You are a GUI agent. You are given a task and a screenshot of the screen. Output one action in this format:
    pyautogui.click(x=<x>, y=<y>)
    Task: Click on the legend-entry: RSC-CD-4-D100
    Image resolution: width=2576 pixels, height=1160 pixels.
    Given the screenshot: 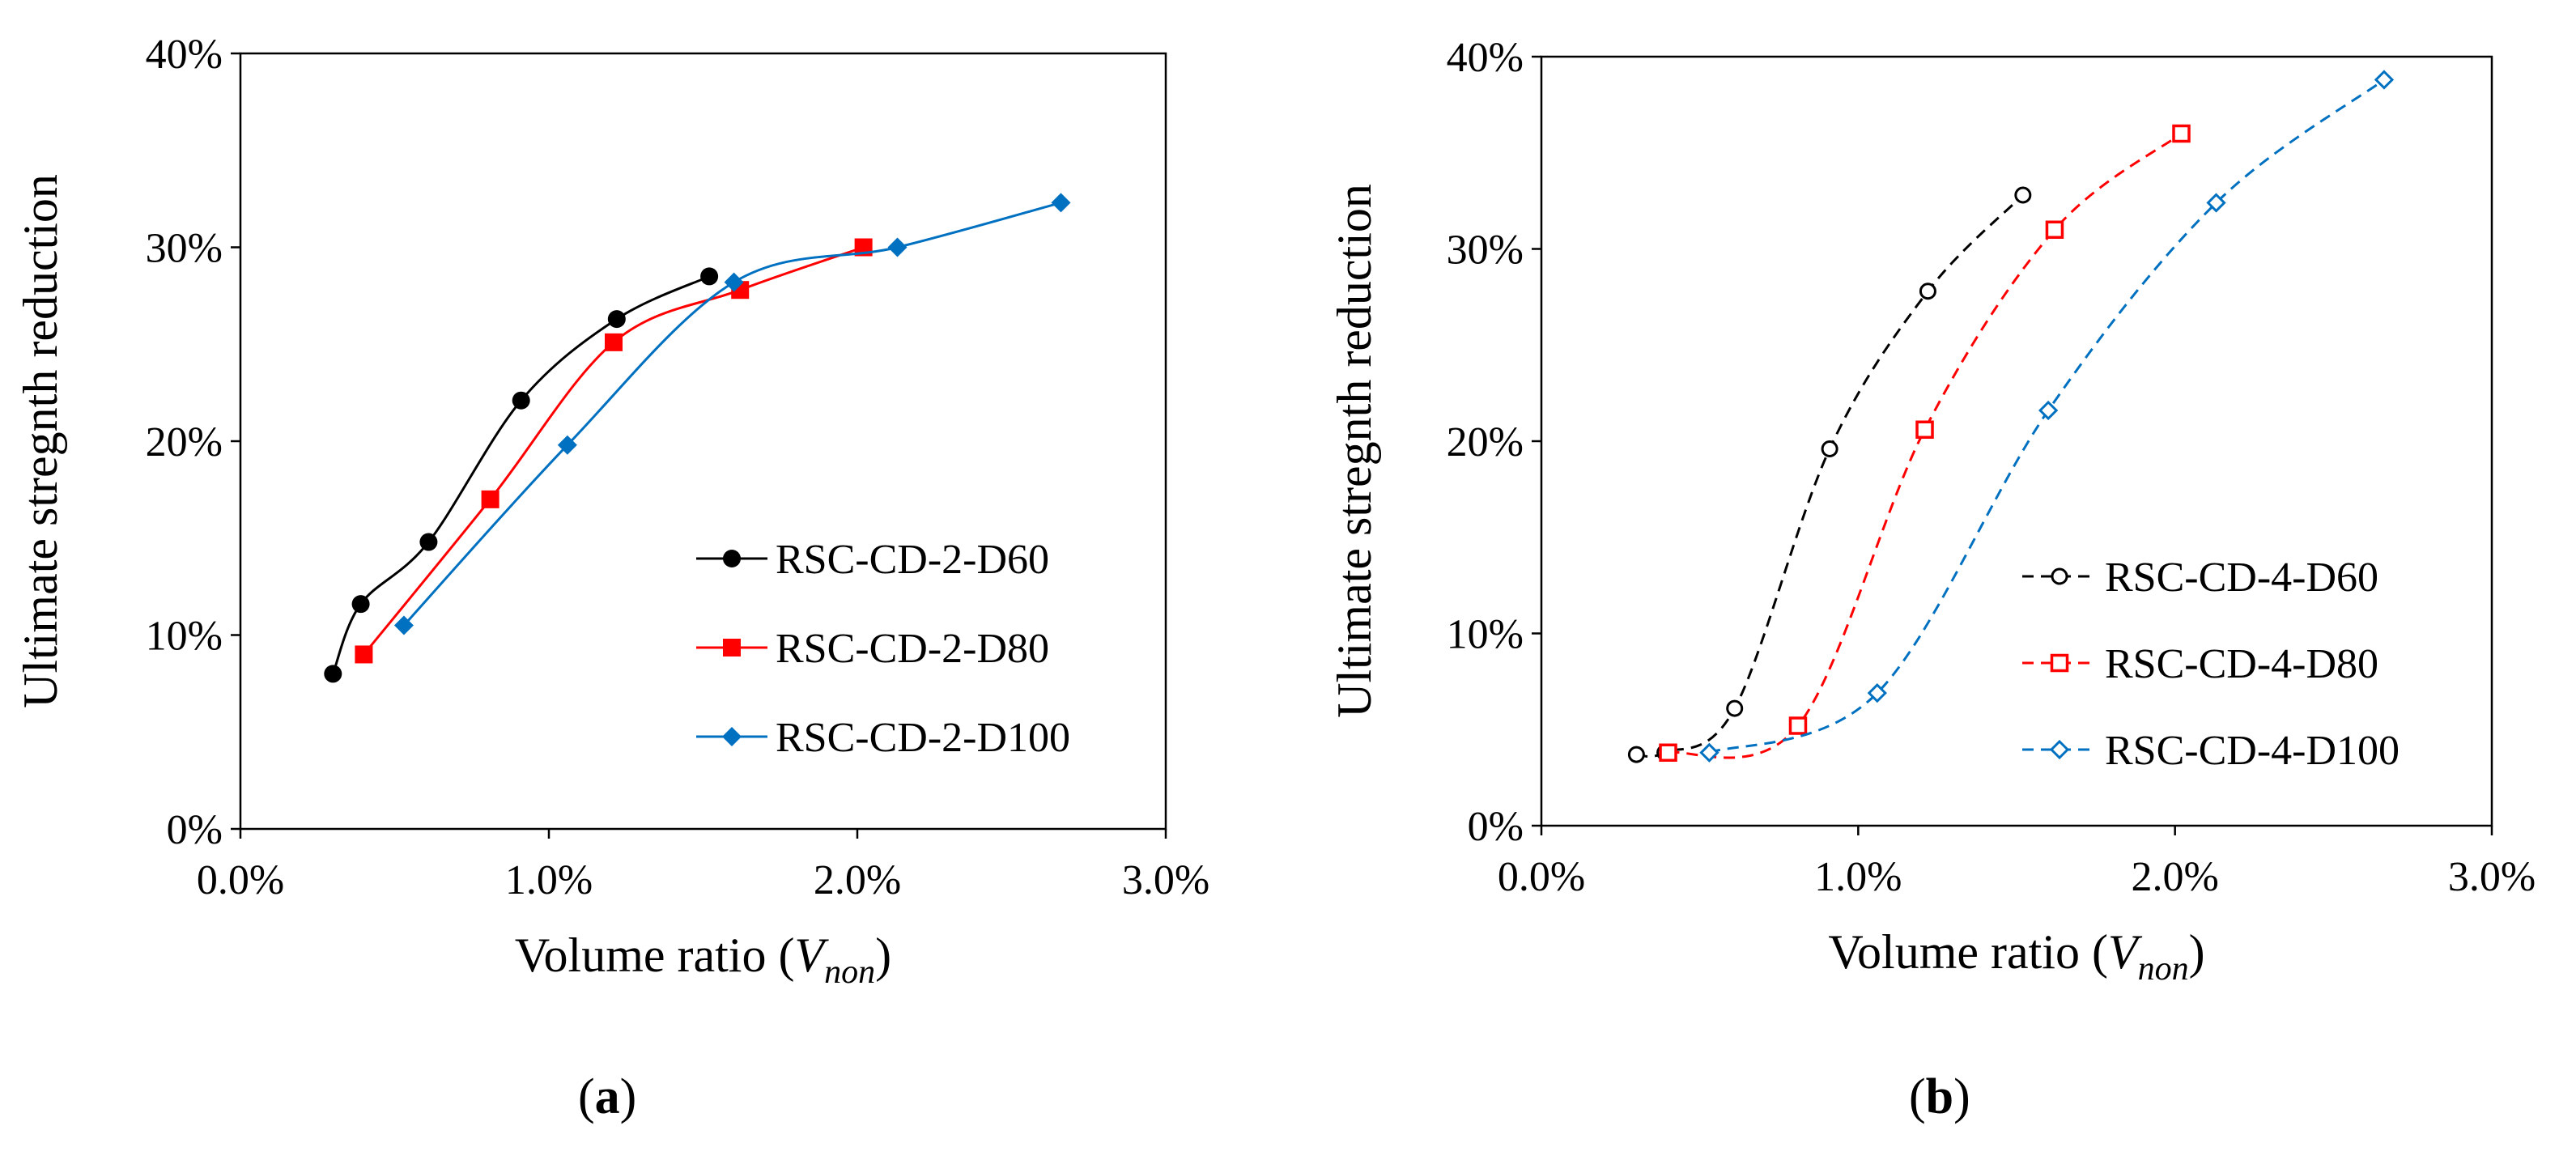 What is the action you would take?
    pyautogui.click(x=2211, y=751)
    